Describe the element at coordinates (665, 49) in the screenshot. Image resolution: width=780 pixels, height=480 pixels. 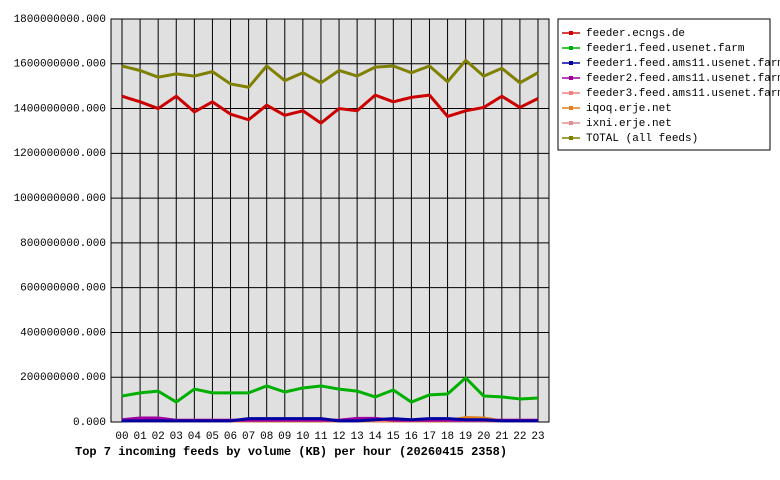
I see `legend-label: feeder1.feed.usenet.farm` at that location.